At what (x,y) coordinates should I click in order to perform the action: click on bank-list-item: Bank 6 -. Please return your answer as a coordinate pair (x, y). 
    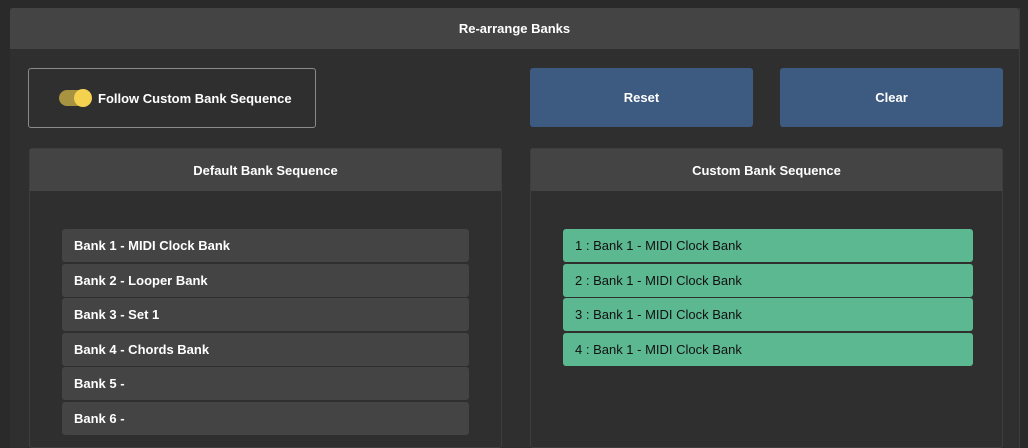
    Looking at the image, I should click on (265, 418).